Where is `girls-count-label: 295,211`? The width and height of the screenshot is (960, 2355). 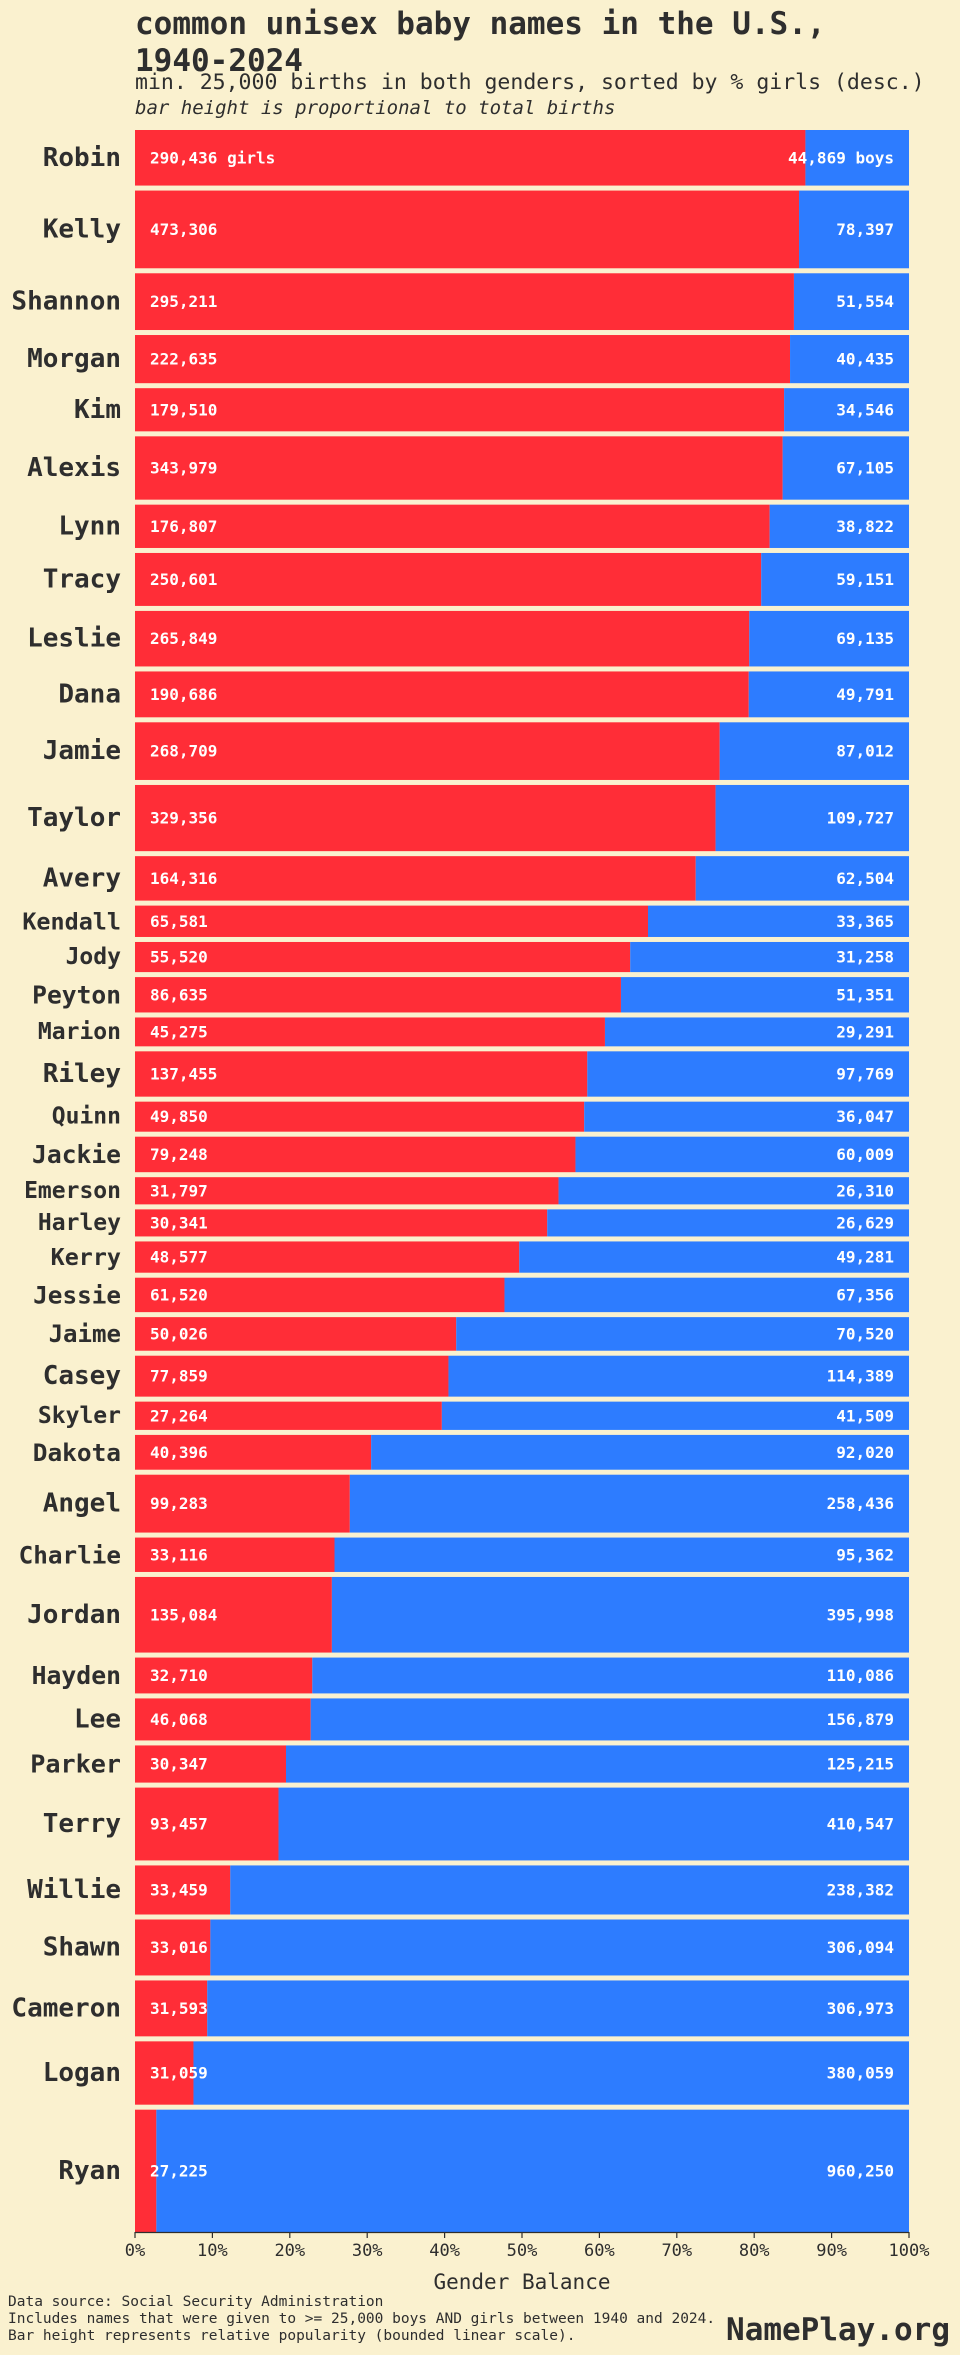
girls-count-label: 295,211 is located at coordinates (183, 301).